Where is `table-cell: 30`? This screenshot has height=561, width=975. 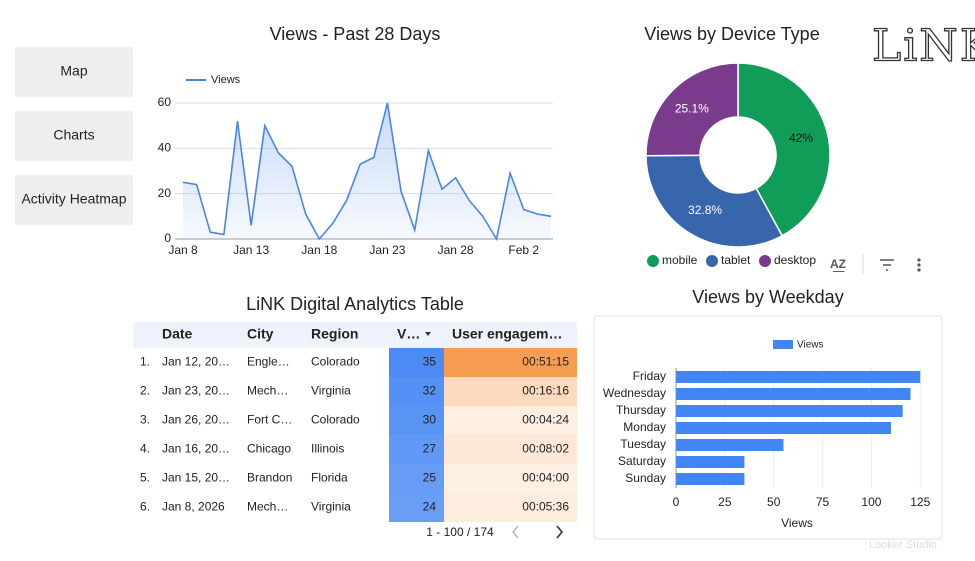 table-cell: 30 is located at coordinates (430, 420).